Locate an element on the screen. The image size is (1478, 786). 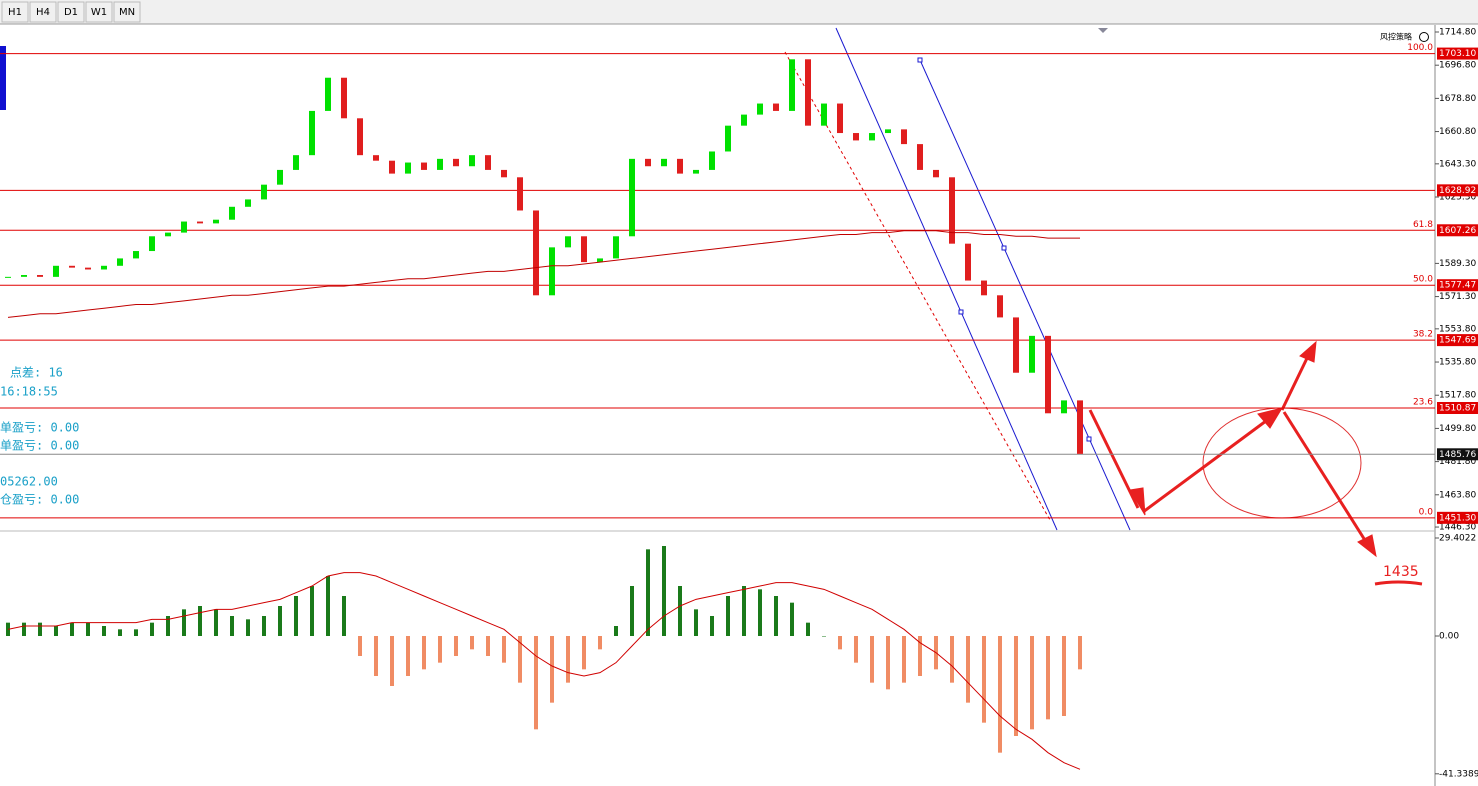
price-tag-label: 1703.10 is located at coordinates (1457, 54).